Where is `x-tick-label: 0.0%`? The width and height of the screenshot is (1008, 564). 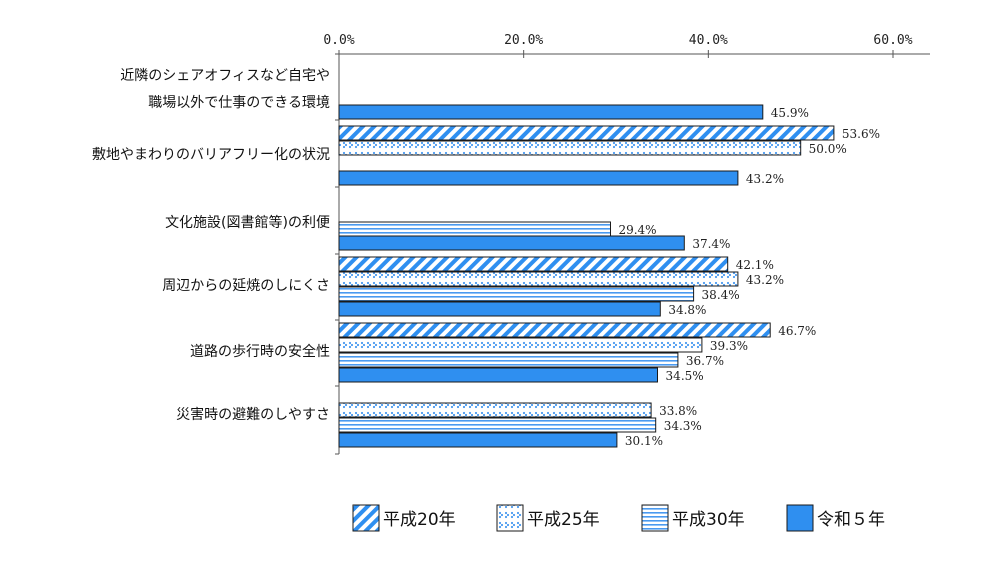 x-tick-label: 0.0% is located at coordinates (338, 40).